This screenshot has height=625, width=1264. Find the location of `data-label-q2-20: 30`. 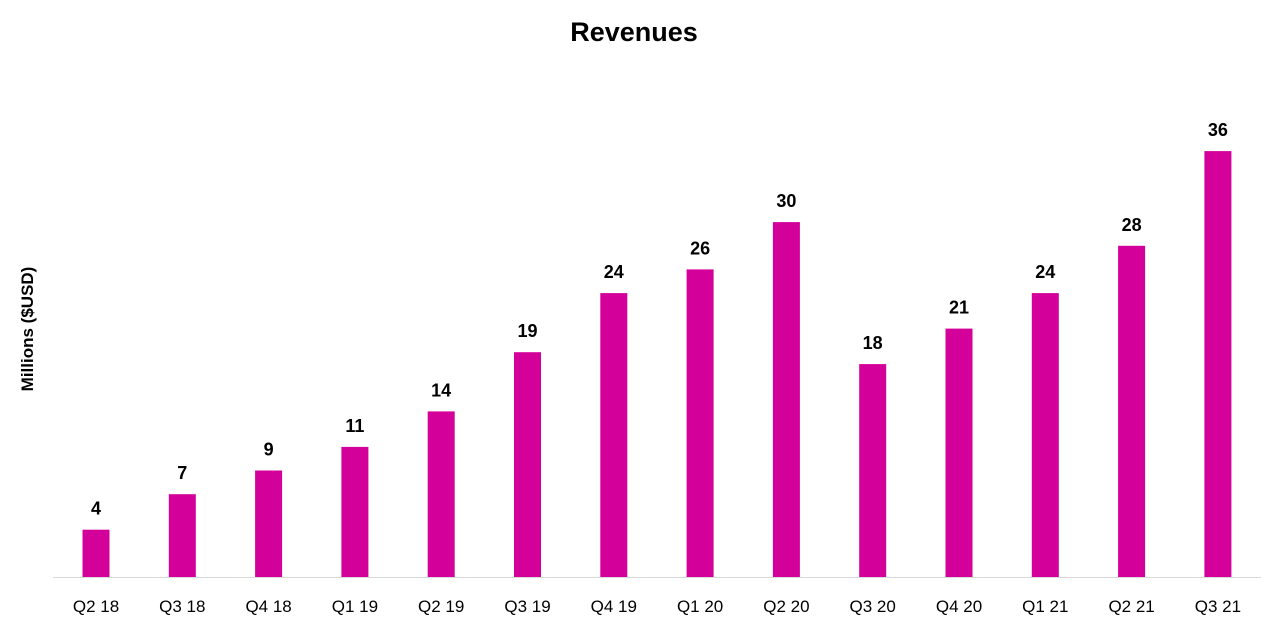

data-label-q2-20: 30 is located at coordinates (786, 201).